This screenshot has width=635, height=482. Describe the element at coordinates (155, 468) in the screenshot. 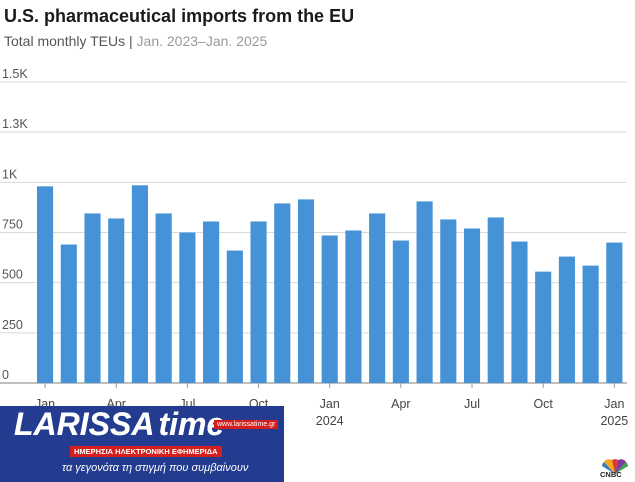

I see `logo-slogan: τα γεγονότα τη στιγμή που συμβαίνουν` at that location.